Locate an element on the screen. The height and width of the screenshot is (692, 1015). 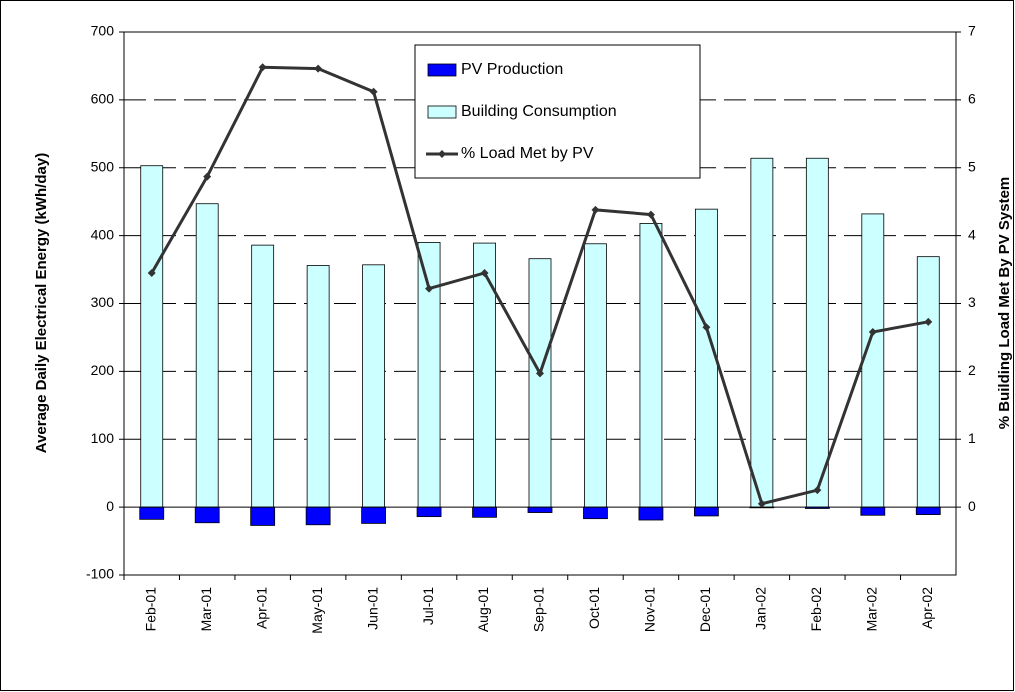
x-tick-label: Mar-02 is located at coordinates (872, 609).